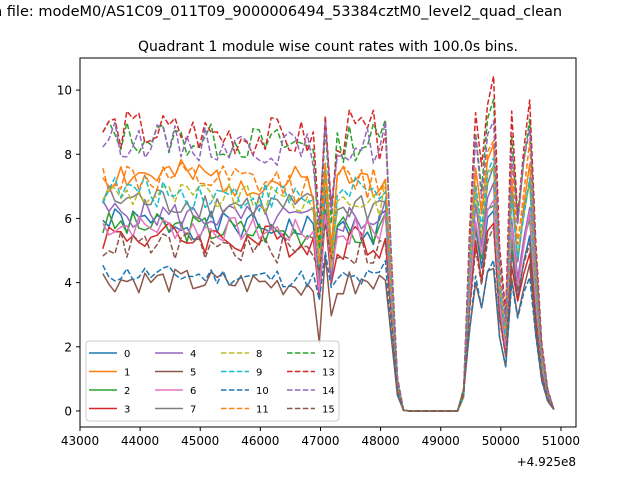 This screenshot has height=480, width=640. What do you see at coordinates (68, 219) in the screenshot?
I see `y-tick-label: 6` at bounding box center [68, 219].